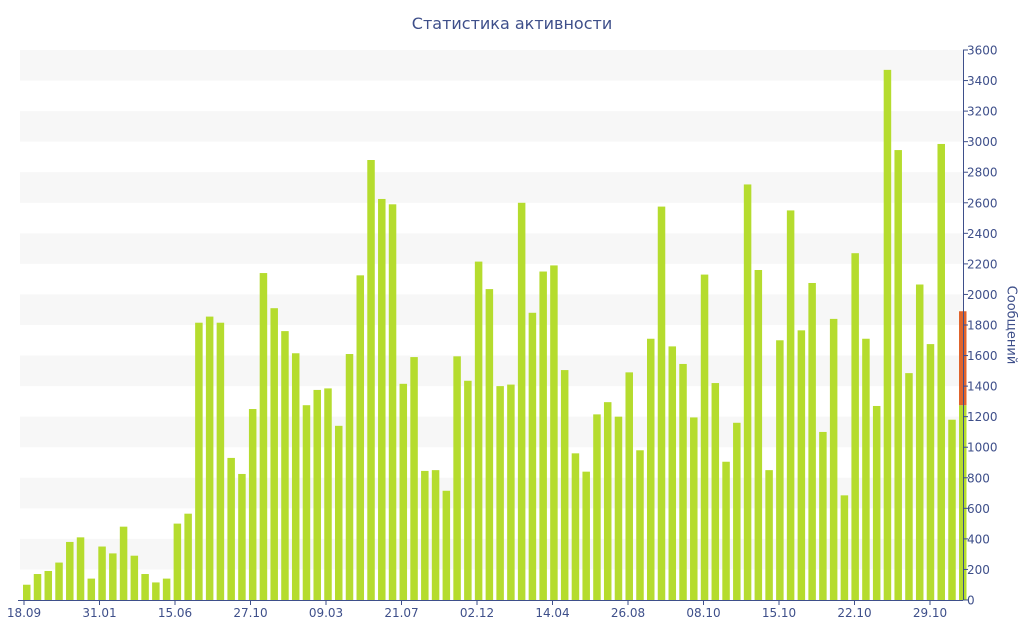 The width and height of the screenshot is (1024, 640). What do you see at coordinates (628, 613) in the screenshot?
I see `x-tick-label: 26.08` at bounding box center [628, 613].